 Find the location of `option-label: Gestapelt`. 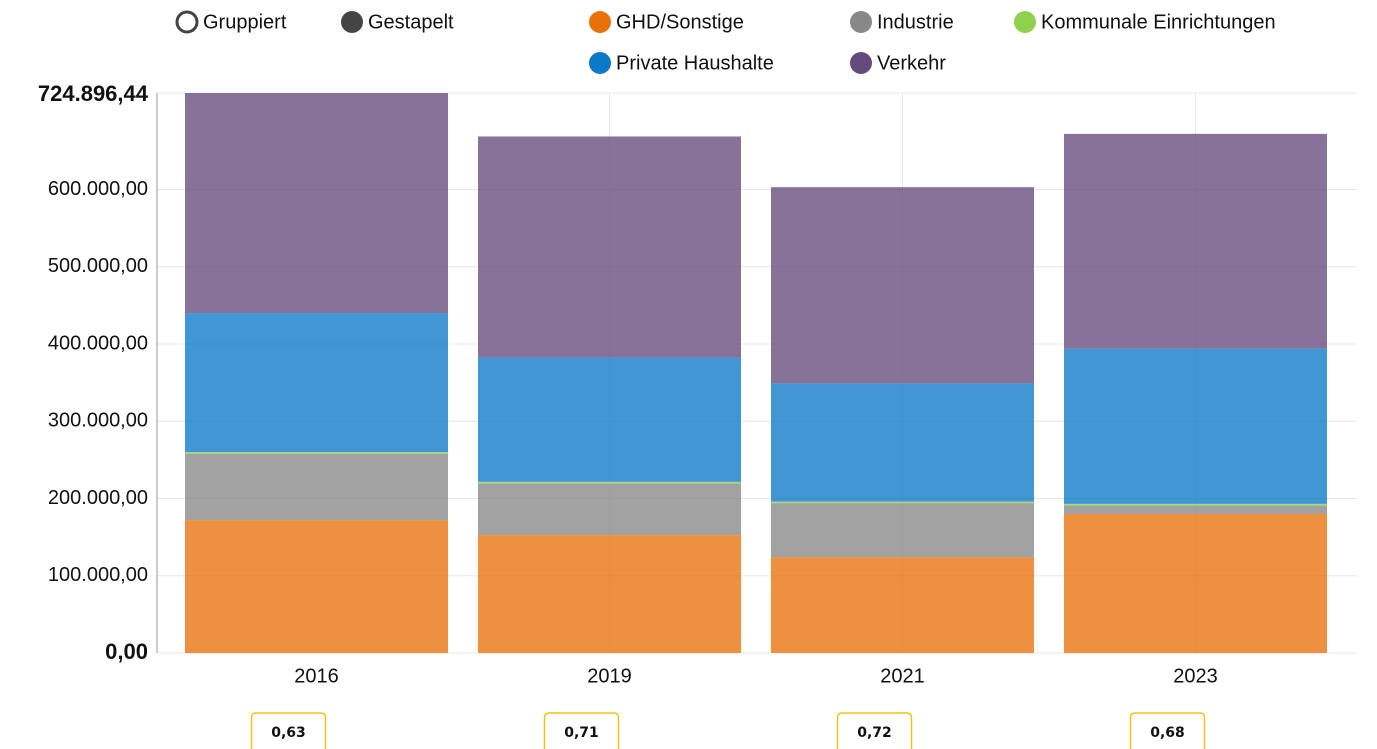

option-label: Gestapelt is located at coordinates (411, 22).